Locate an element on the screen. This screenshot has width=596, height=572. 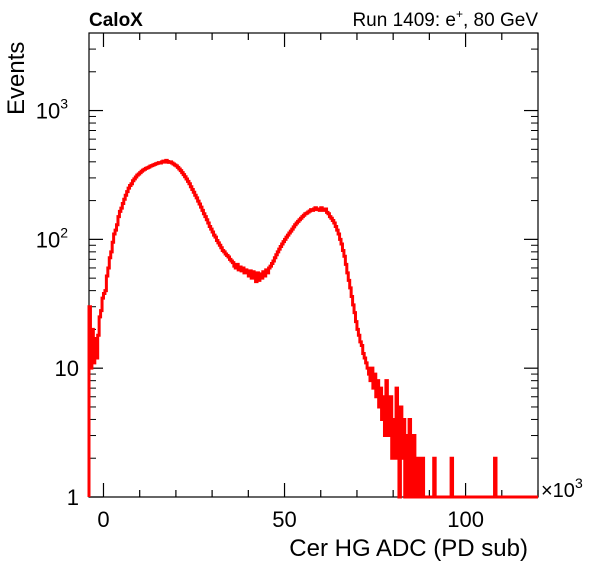
x-multiplier-exp: 3 is located at coordinates (579, 483).